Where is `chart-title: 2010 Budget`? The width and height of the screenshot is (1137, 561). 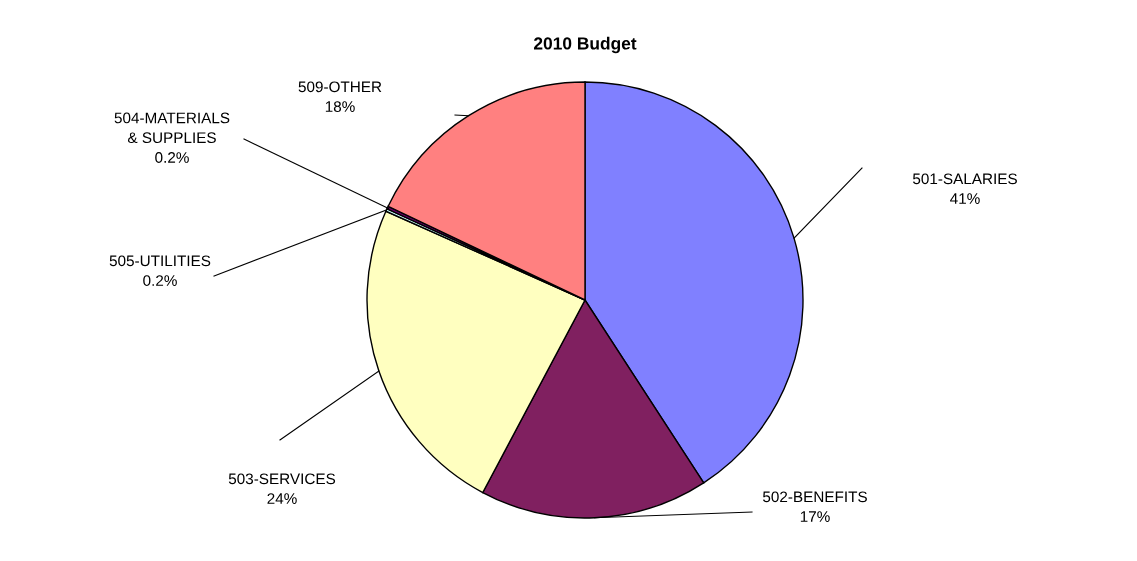
chart-title: 2010 Budget is located at coordinates (585, 45).